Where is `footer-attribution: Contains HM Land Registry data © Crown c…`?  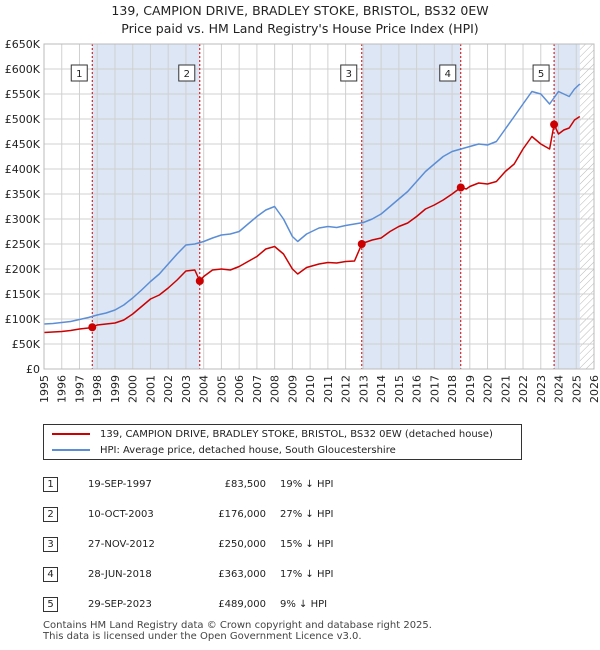
footer-attribution: Contains HM Land Registry data © Crown c… is located at coordinates (237, 631).